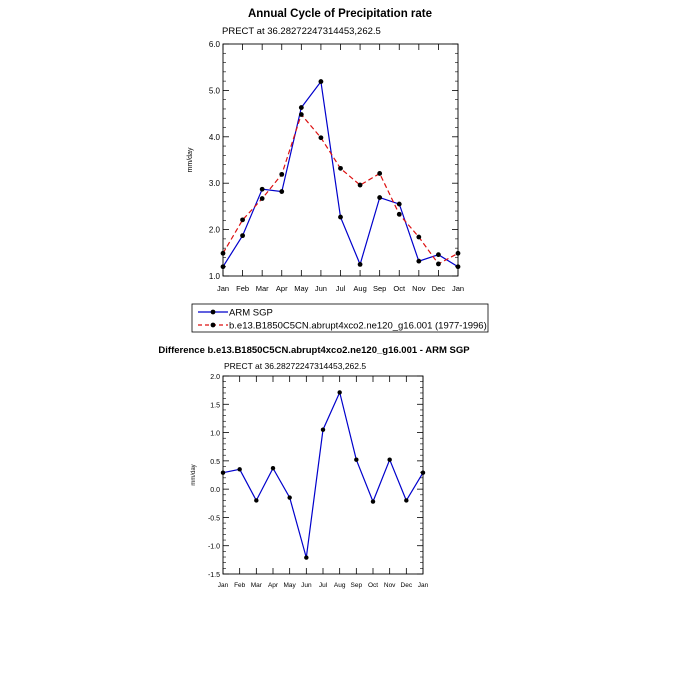 This screenshot has height=675, width=675. Describe the element at coordinates (214, 547) in the screenshot. I see `y-tick-label: -1.0` at that location.